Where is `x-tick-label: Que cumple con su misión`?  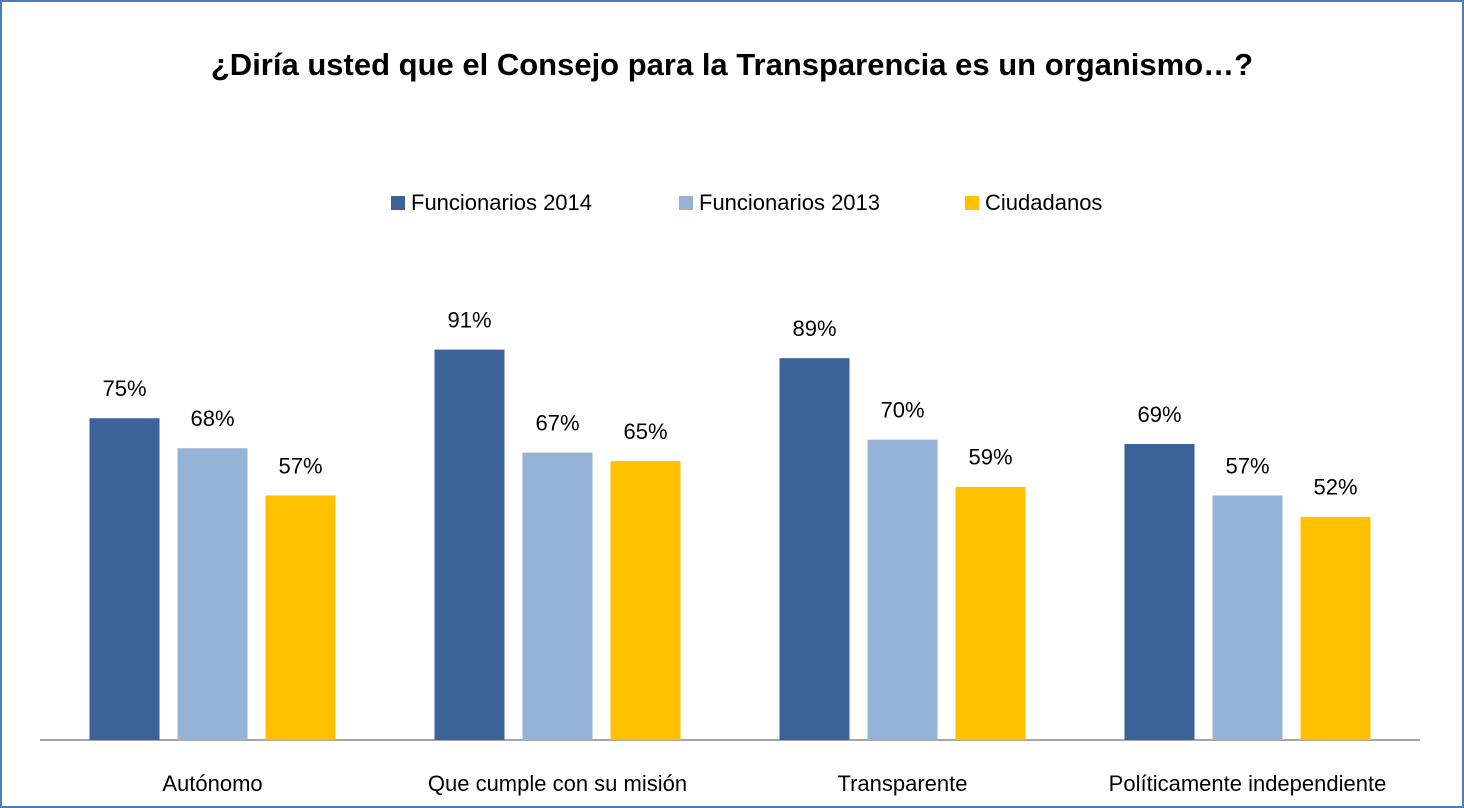 x-tick-label: Que cumple con su misión is located at coordinates (557, 783).